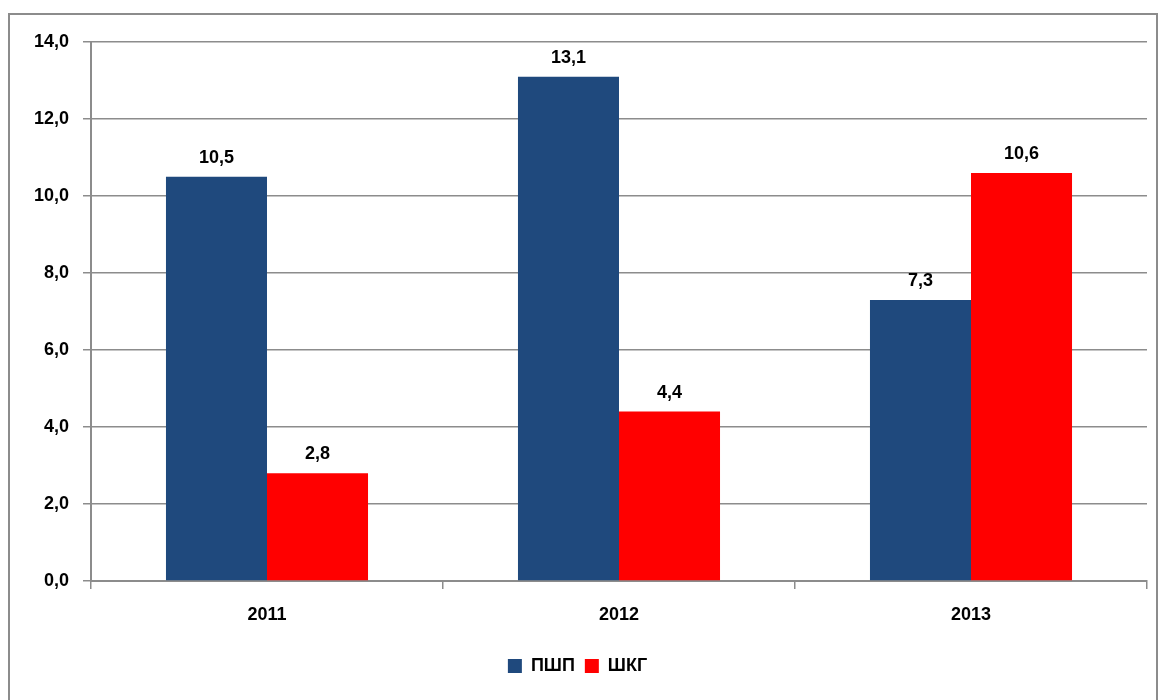 The width and height of the screenshot is (1163, 700). What do you see at coordinates (51, 117) in the screenshot?
I see `y-tick-label: 12,0` at bounding box center [51, 117].